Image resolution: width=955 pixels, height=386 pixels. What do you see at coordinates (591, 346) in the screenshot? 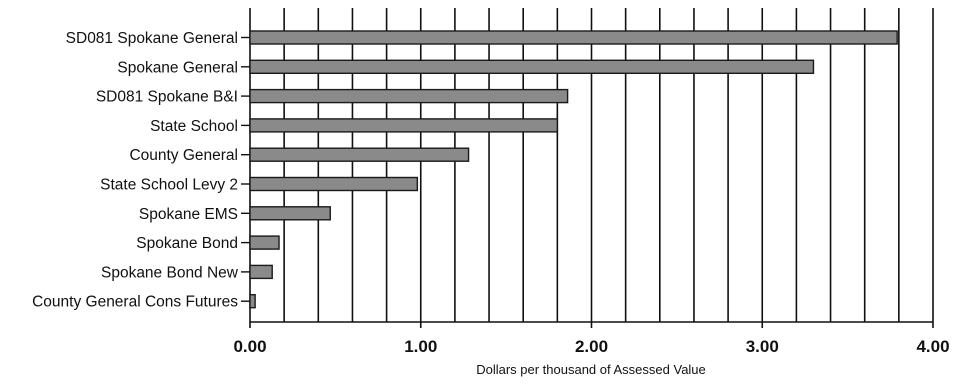
I see `x-tick-label: 2.00` at bounding box center [591, 346].